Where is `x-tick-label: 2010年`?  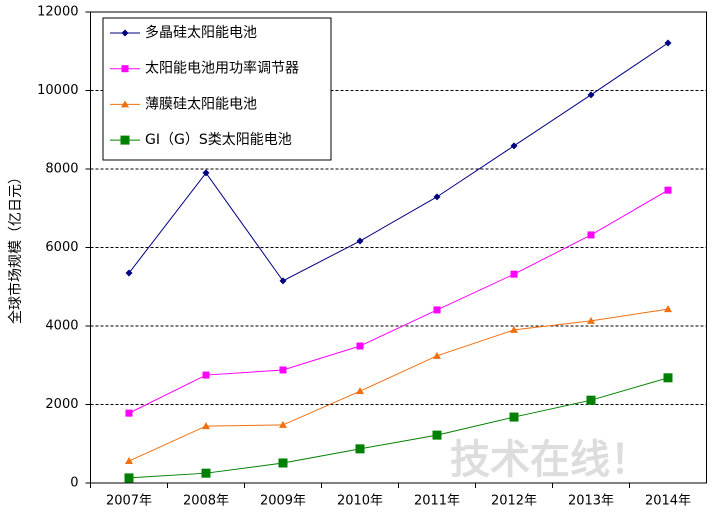 x-tick-label: 2010年 is located at coordinates (360, 501).